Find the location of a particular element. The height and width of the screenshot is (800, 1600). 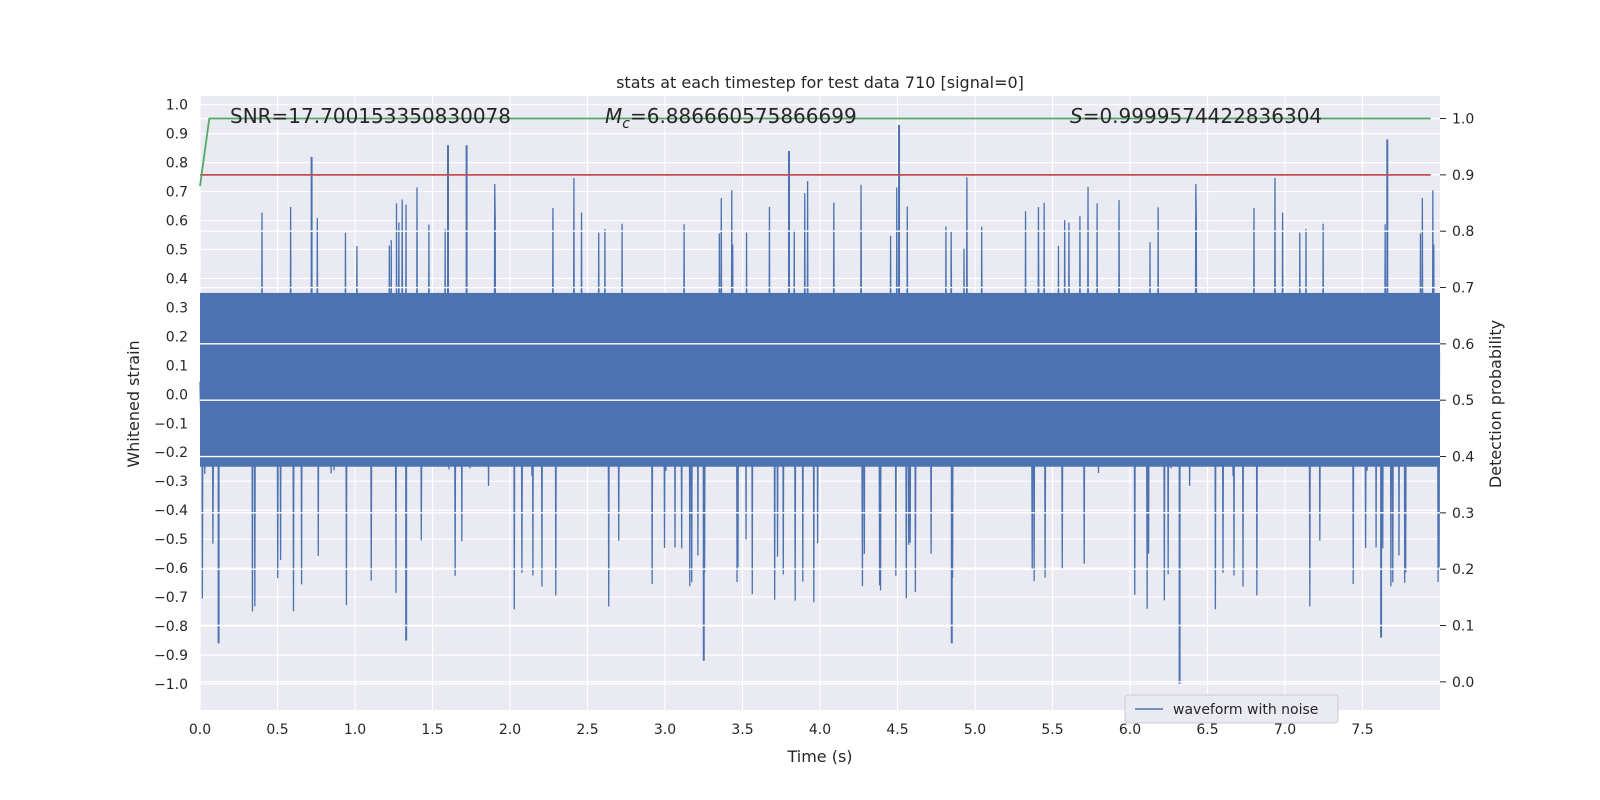

y-tick-label: −0.3 is located at coordinates (171, 482).